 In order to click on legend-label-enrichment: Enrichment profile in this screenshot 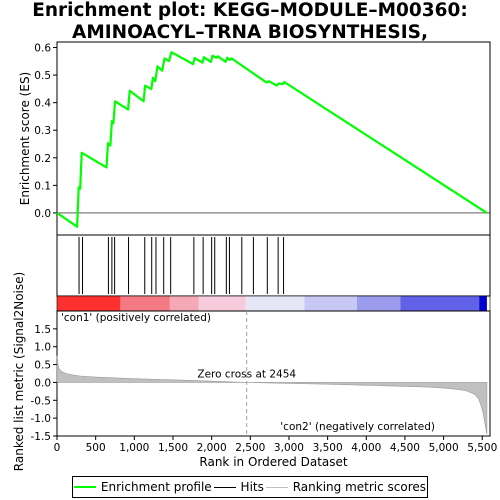, I will do `click(156, 487)`.